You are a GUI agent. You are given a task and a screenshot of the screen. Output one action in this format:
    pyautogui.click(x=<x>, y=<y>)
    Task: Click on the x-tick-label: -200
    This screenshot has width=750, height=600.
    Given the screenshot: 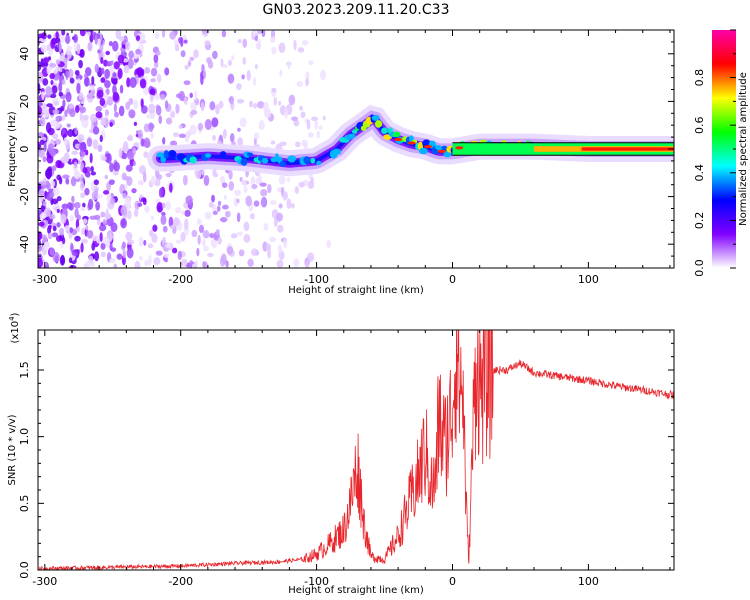 What is the action you would take?
    pyautogui.click(x=180, y=581)
    